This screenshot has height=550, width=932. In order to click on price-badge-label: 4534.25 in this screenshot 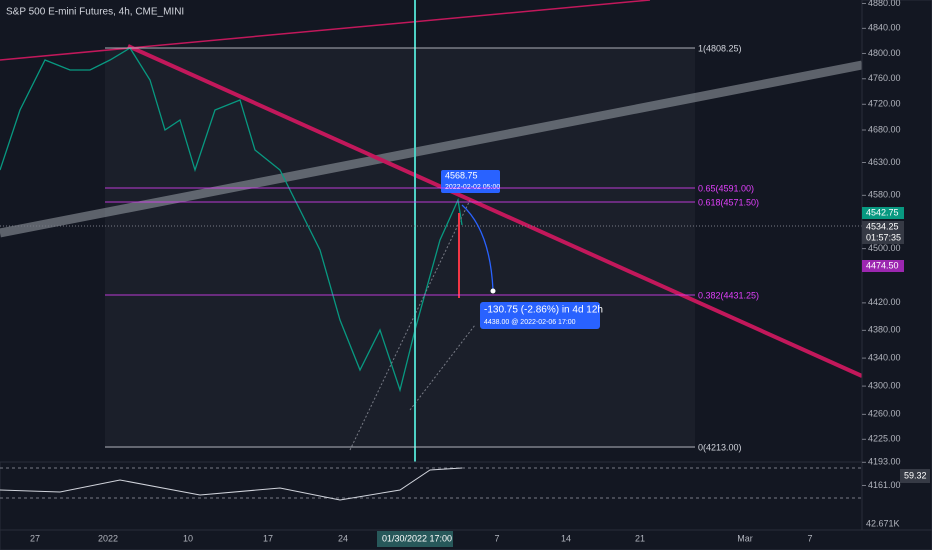, I will do `click(882, 226)`.